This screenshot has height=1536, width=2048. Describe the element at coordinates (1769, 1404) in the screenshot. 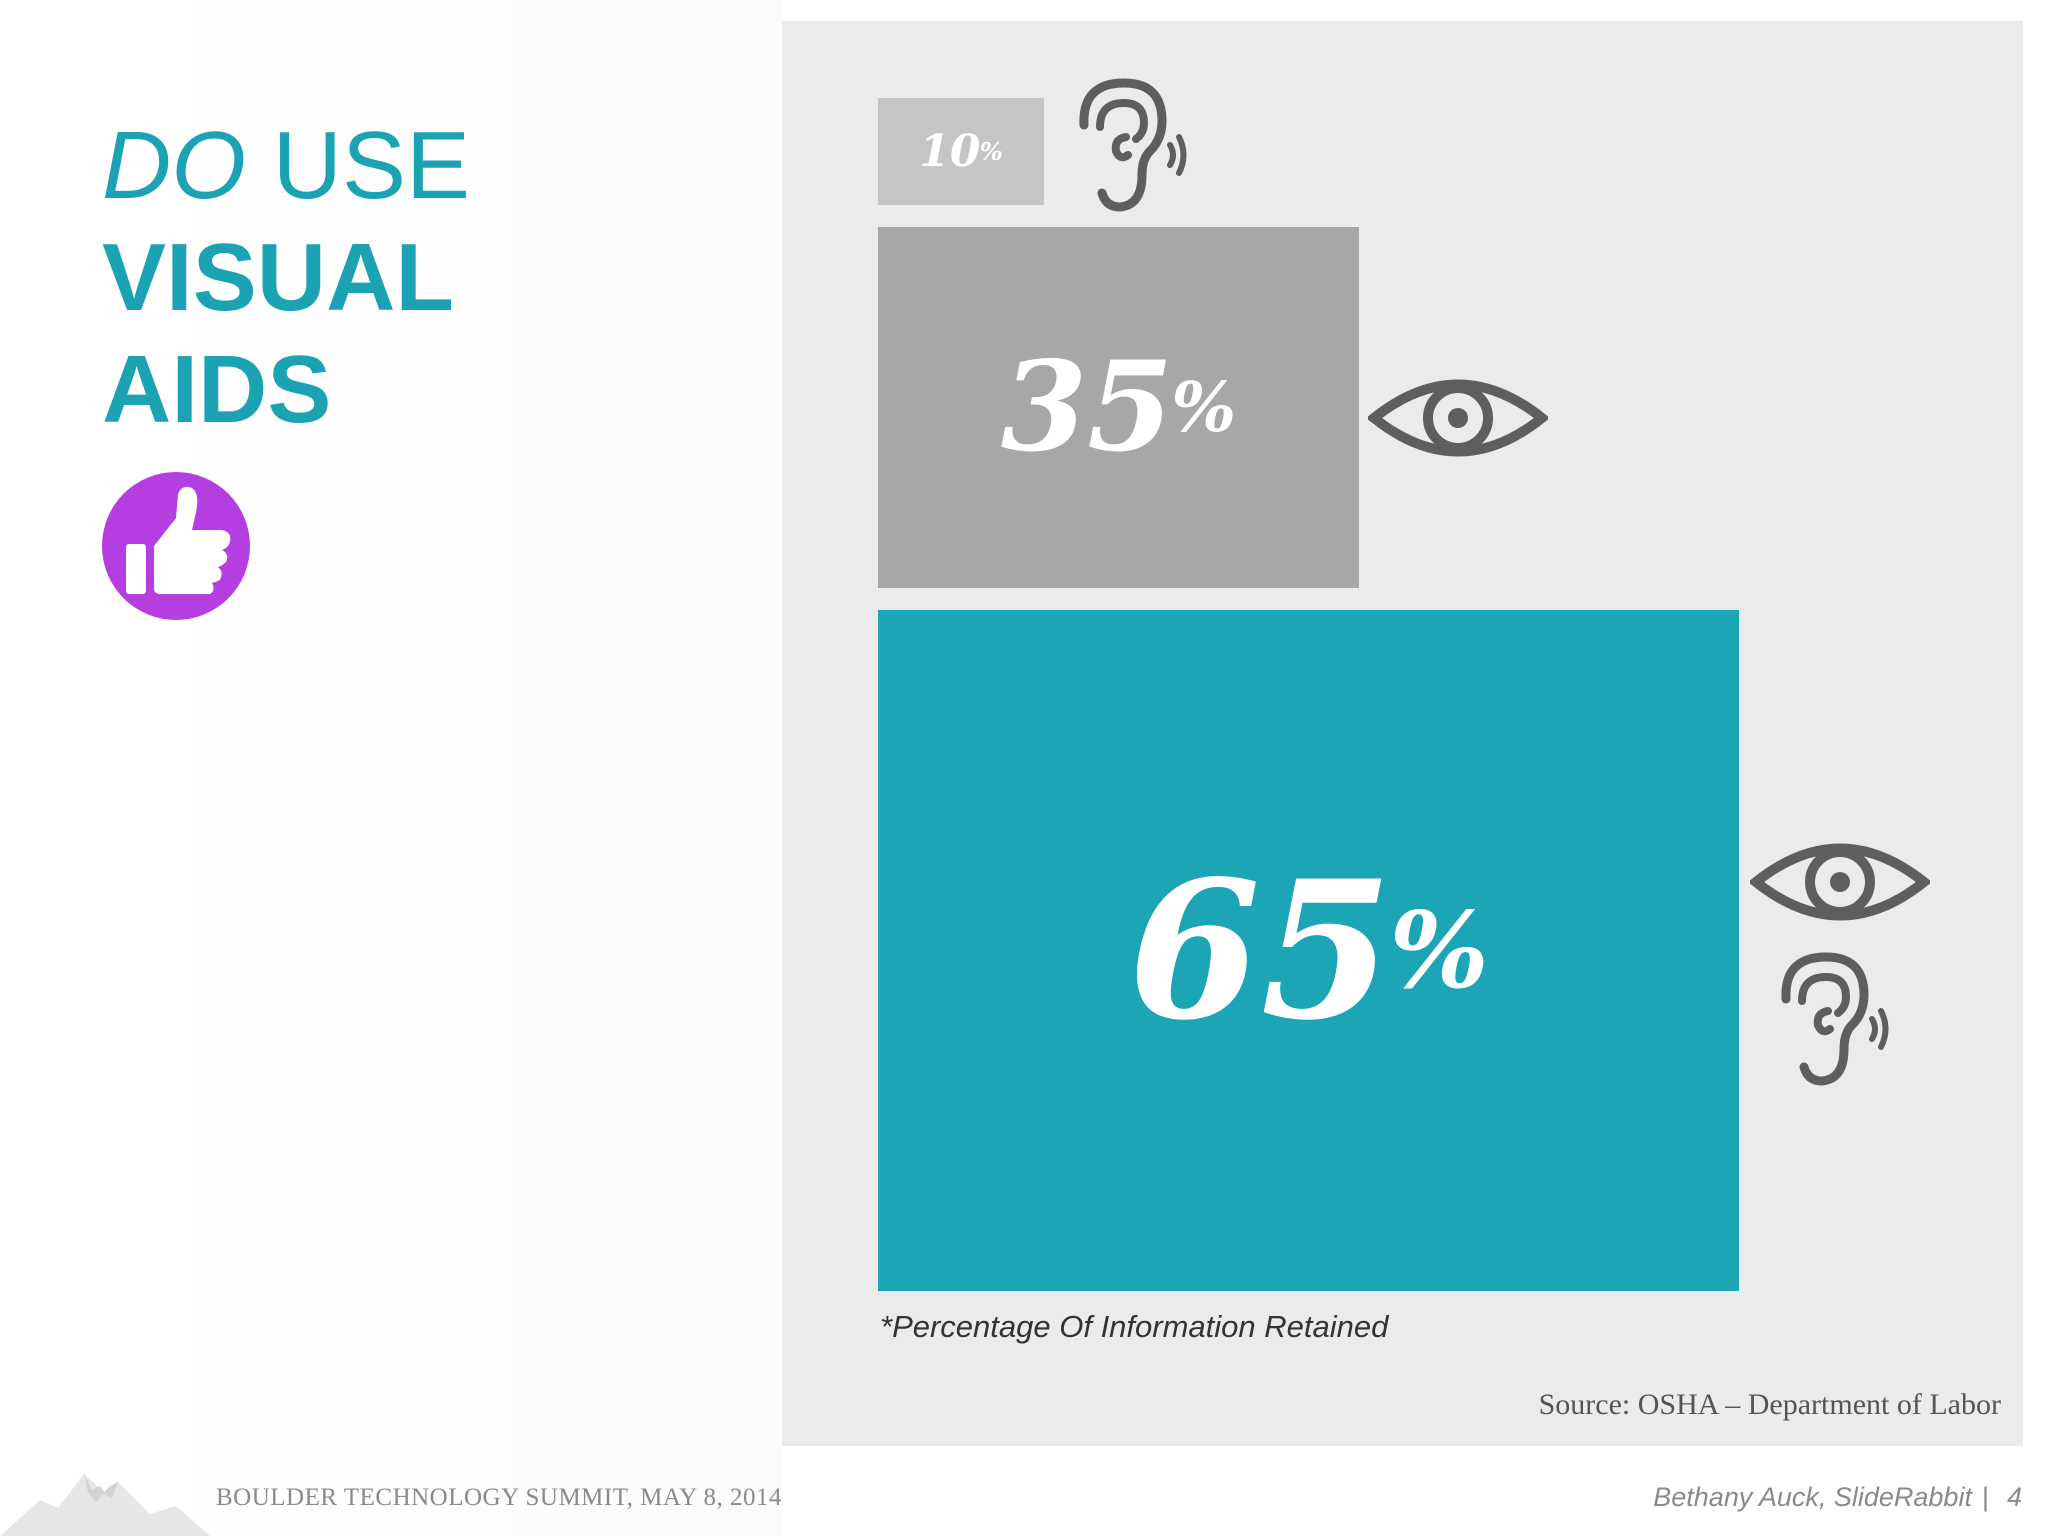

I see `source-credit: Source: OSHA – Department of Labor` at that location.